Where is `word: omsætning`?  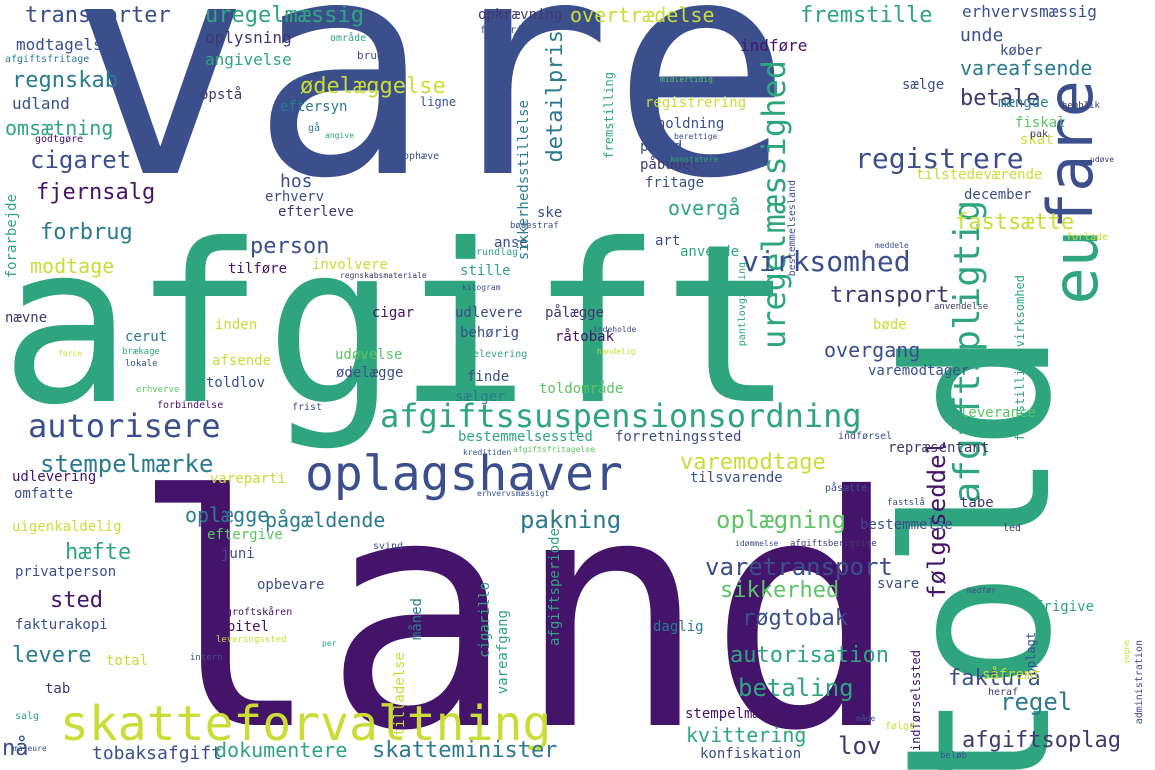
word: omsætning is located at coordinates (59, 128).